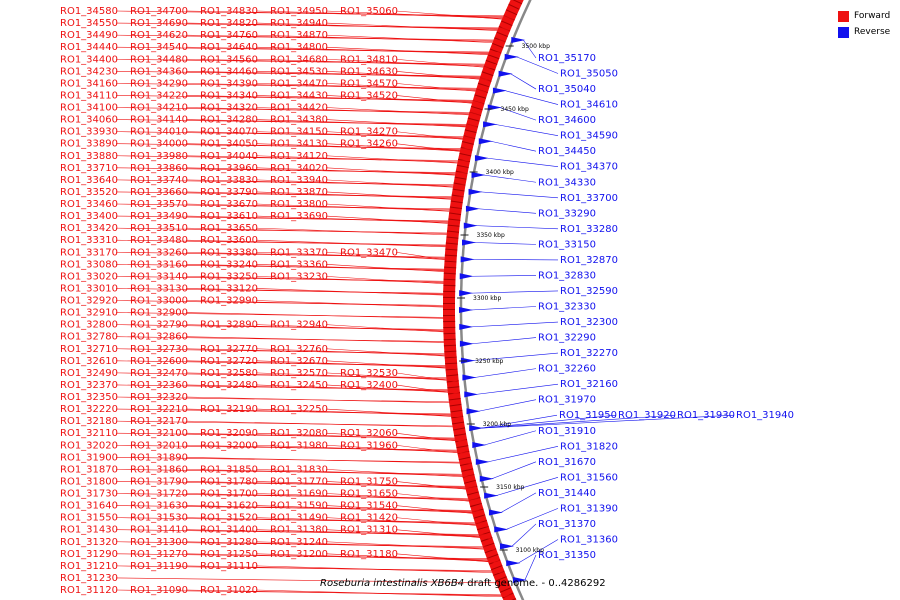 This screenshot has height=600, width=900. I want to click on forward-gene-label: RO1_34260, so click(369, 144).